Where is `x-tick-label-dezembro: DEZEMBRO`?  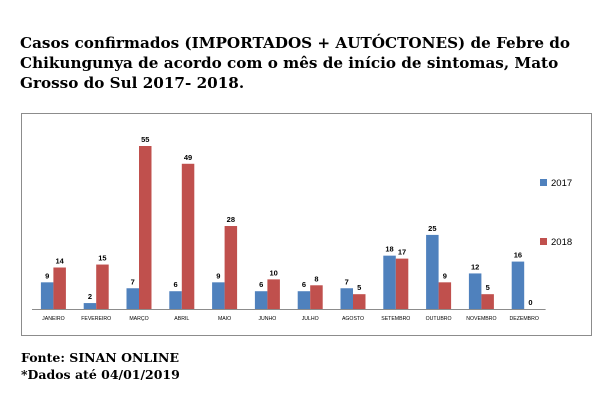 x-tick-label-dezembro: DEZEMBRO is located at coordinates (523, 319).